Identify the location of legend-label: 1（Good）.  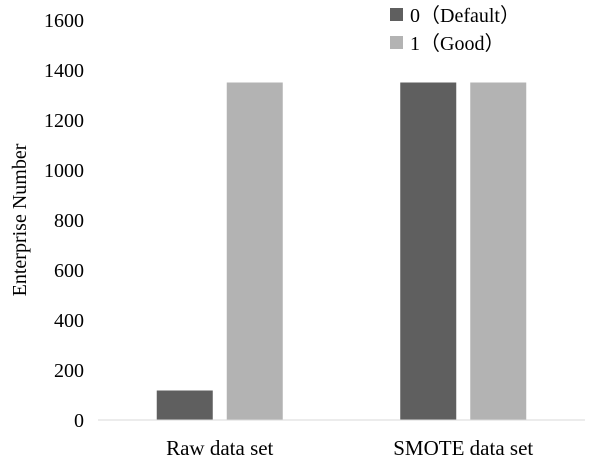
(457, 43).